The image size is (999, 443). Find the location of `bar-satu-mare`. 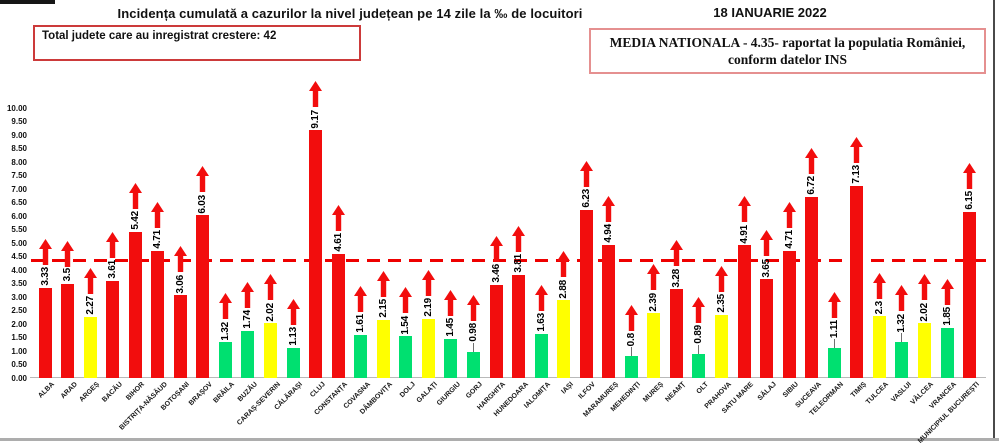

bar-satu-mare is located at coordinates (744, 311).